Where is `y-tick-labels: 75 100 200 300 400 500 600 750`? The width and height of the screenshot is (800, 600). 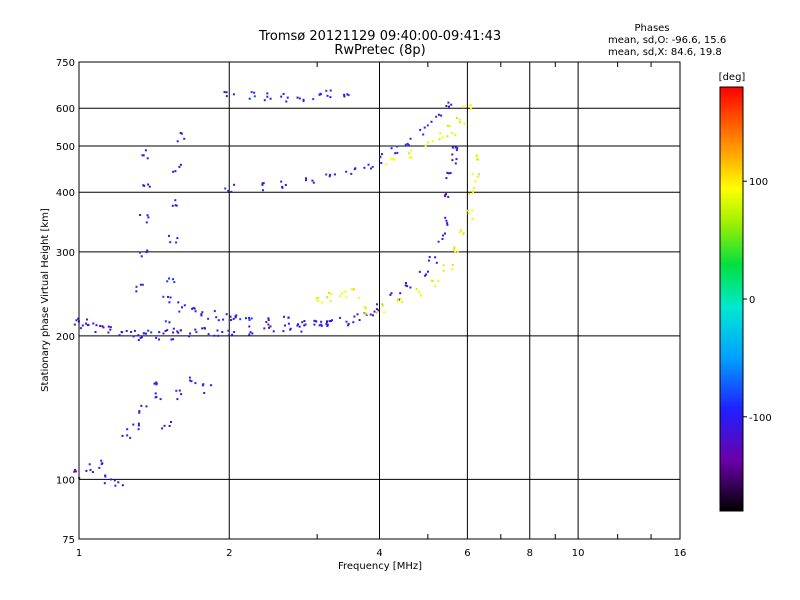 y-tick-labels: 75 100 200 300 400 500 600 750 is located at coordinates (65, 302).